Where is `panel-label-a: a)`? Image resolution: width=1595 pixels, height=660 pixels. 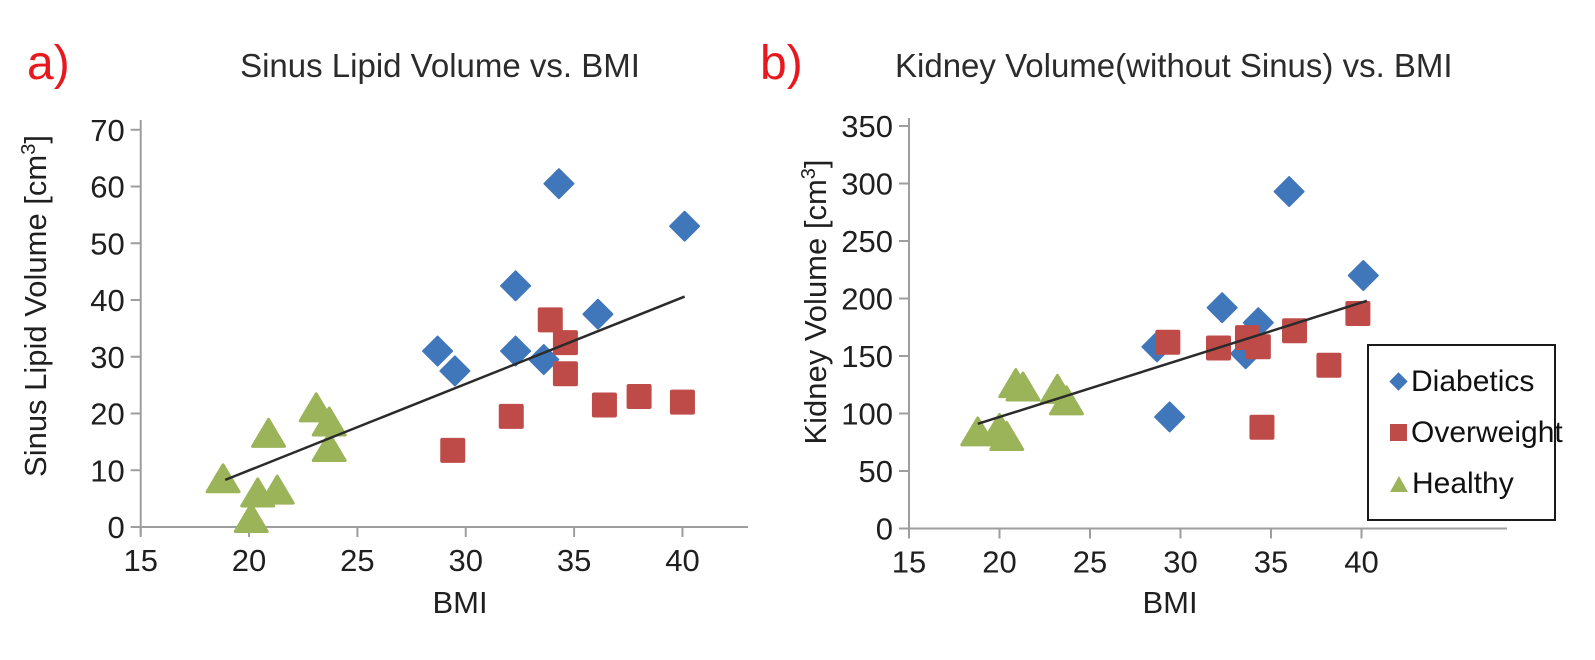 panel-label-a: a) is located at coordinates (48, 63).